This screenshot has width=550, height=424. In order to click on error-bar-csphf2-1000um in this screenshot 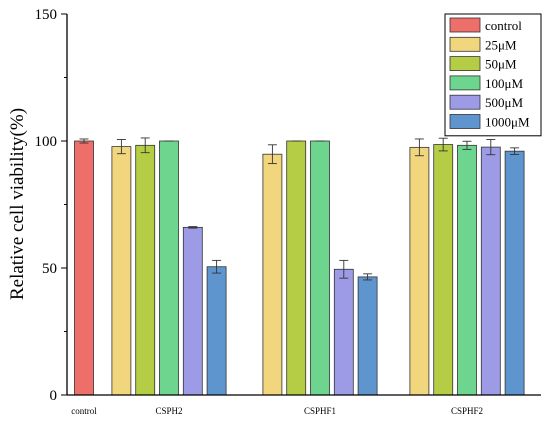, I will do `click(515, 151)`.